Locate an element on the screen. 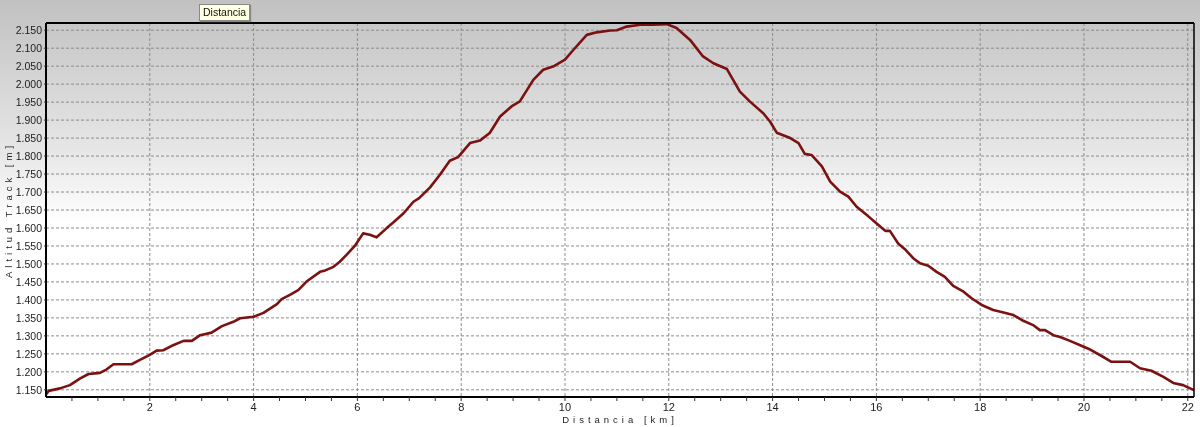 The width and height of the screenshot is (1200, 427). x-tick-label: 12 is located at coordinates (668, 406).